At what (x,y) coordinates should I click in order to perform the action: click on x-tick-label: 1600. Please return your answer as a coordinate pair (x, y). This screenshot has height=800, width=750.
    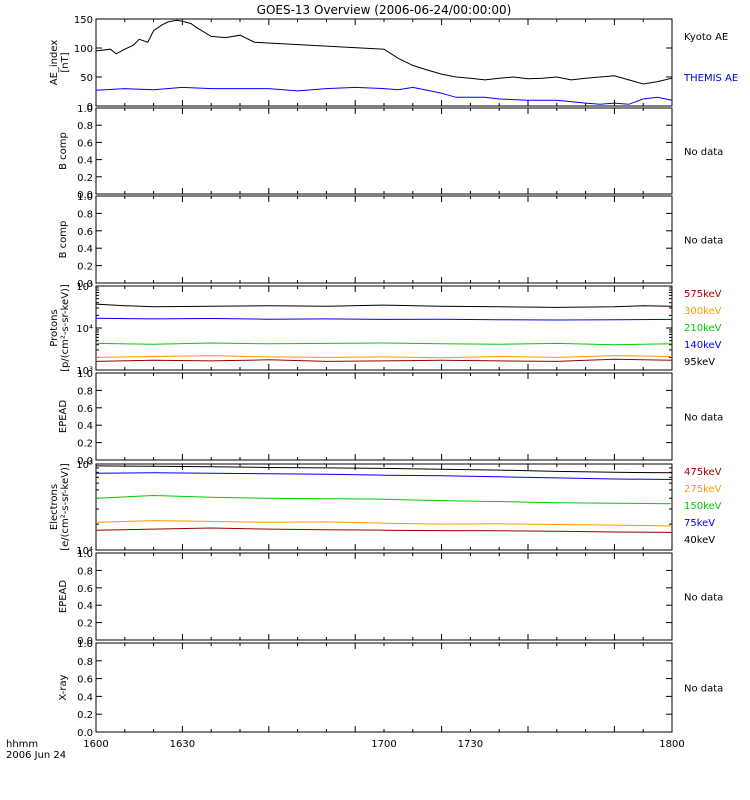
    Looking at the image, I should click on (95, 744).